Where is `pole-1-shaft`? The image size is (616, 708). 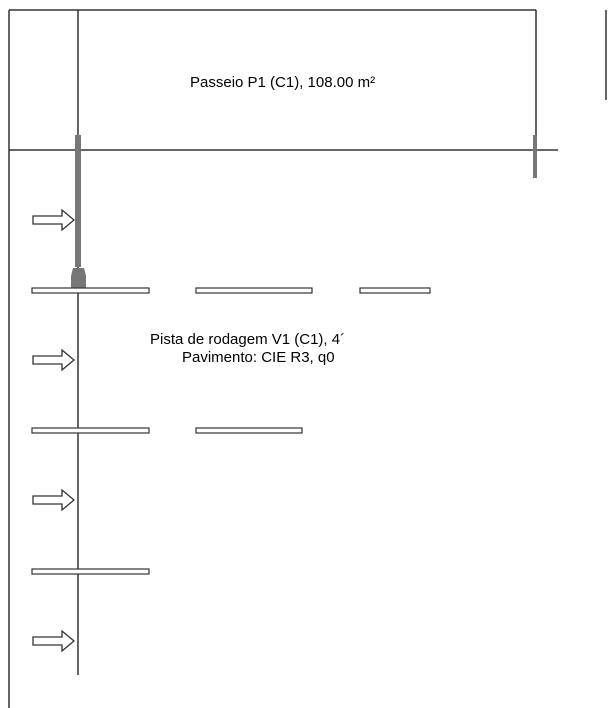
pole-1-shaft is located at coordinates (78, 201).